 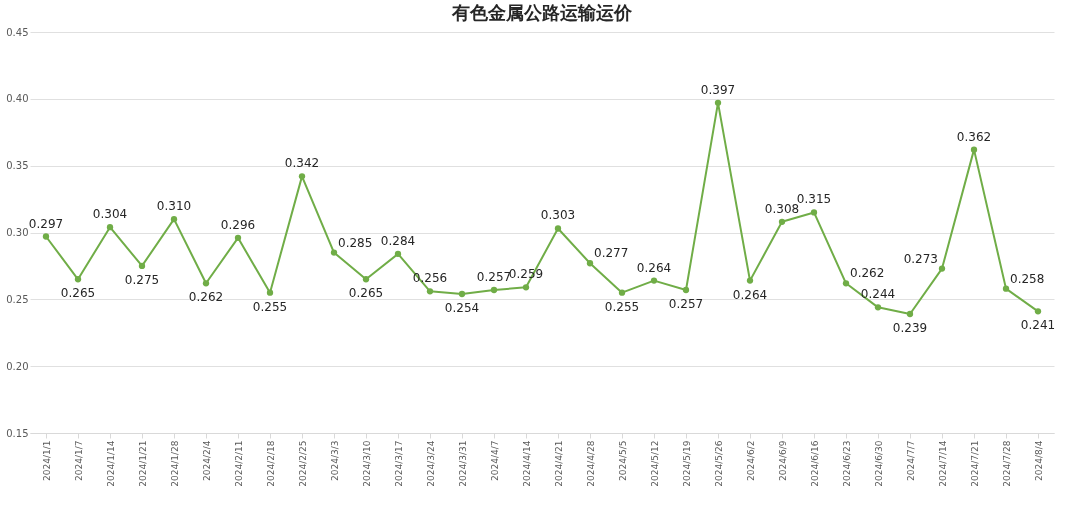 What do you see at coordinates (462, 307) in the screenshot?
I see `data-label: 0.254` at bounding box center [462, 307].